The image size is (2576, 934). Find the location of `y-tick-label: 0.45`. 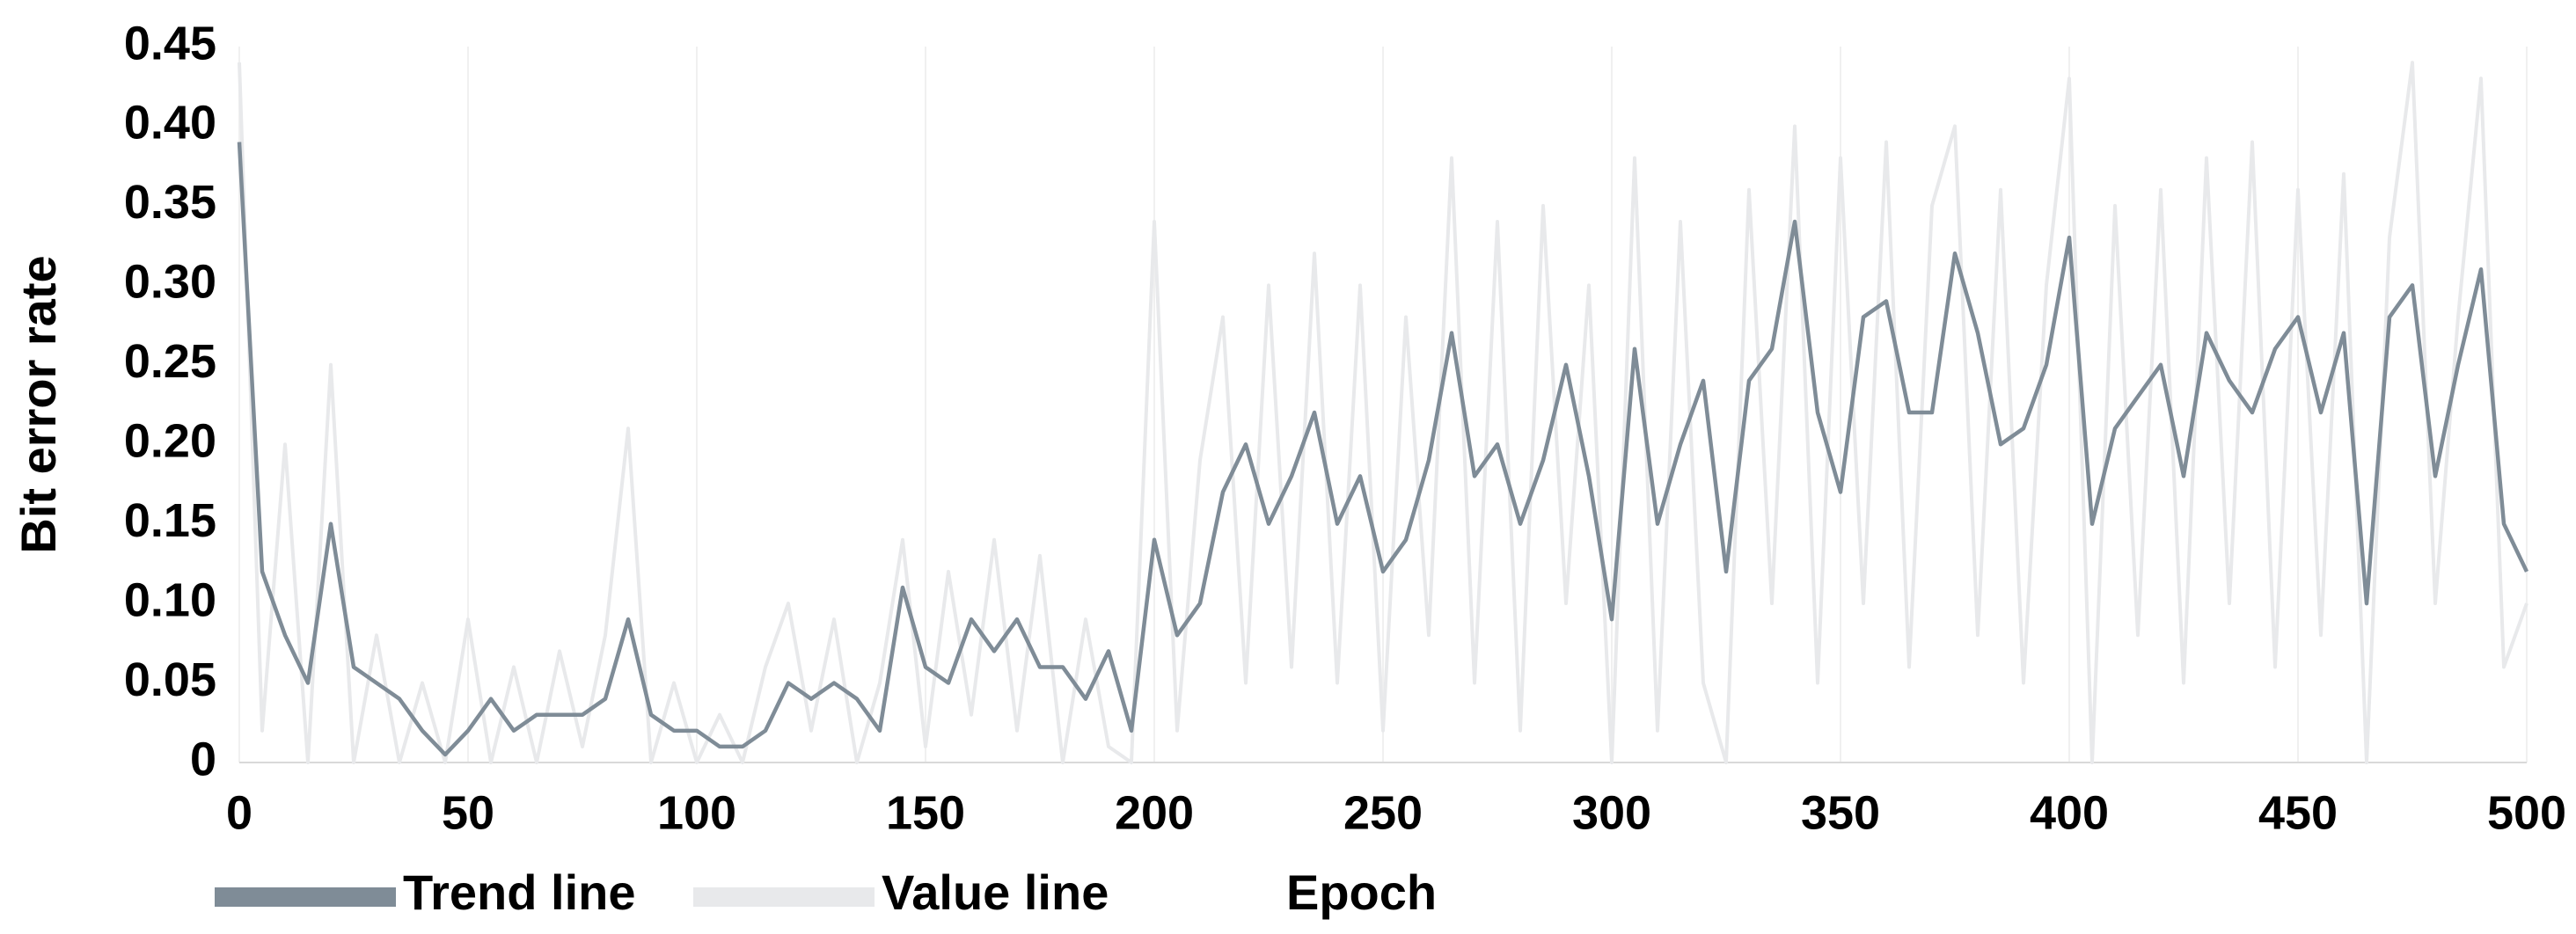

y-tick-label: 0.45 is located at coordinates (170, 43).